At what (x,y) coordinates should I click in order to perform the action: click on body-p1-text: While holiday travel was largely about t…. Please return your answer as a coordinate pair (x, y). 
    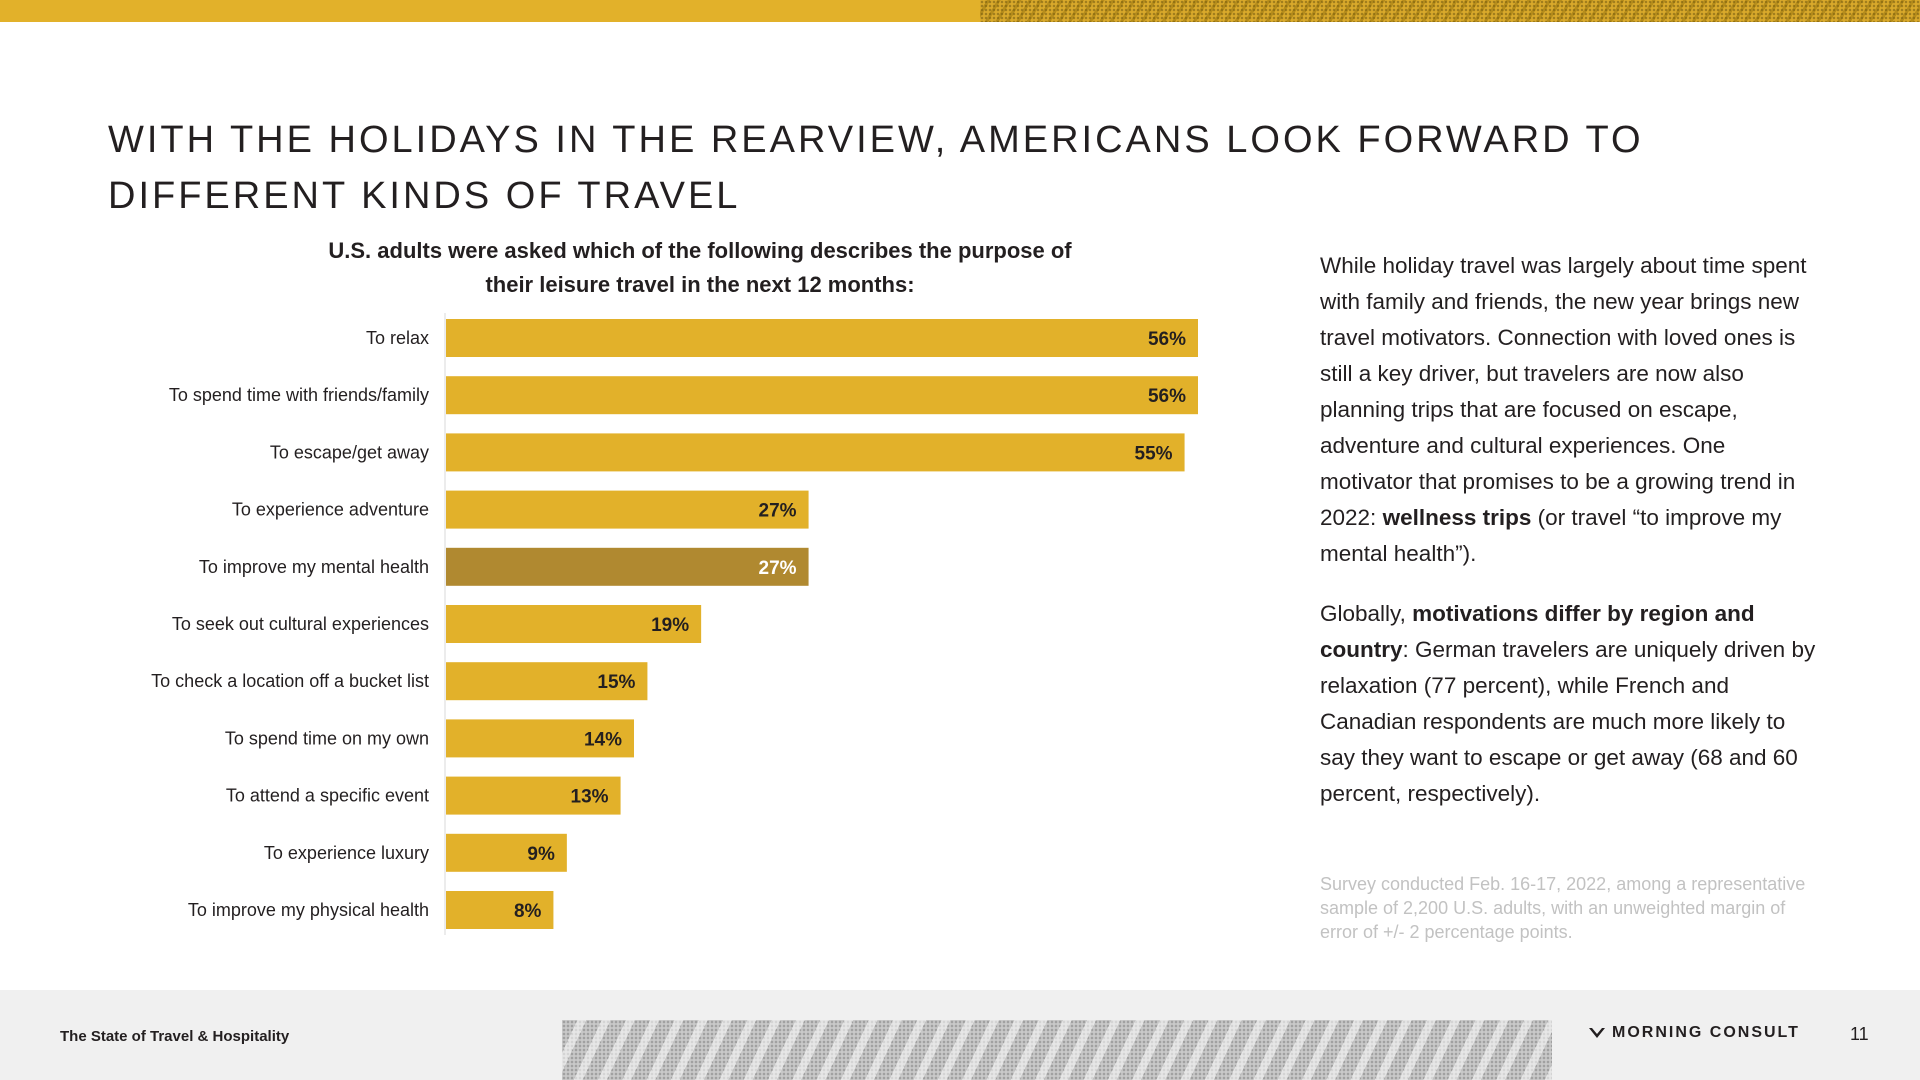
    Looking at the image, I should click on (1563, 391).